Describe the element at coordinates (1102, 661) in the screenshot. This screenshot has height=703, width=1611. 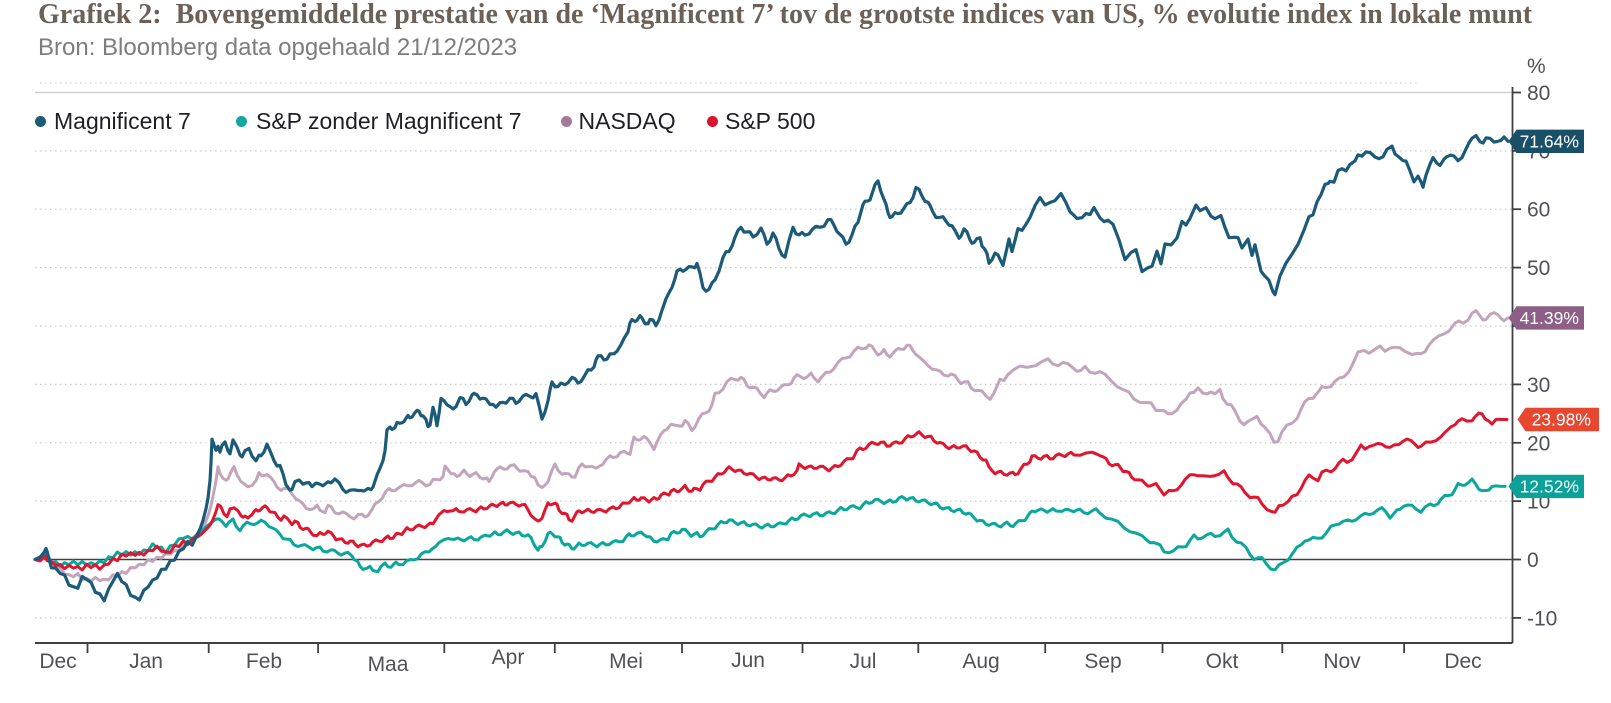
I see `svg-text: Sep` at that location.